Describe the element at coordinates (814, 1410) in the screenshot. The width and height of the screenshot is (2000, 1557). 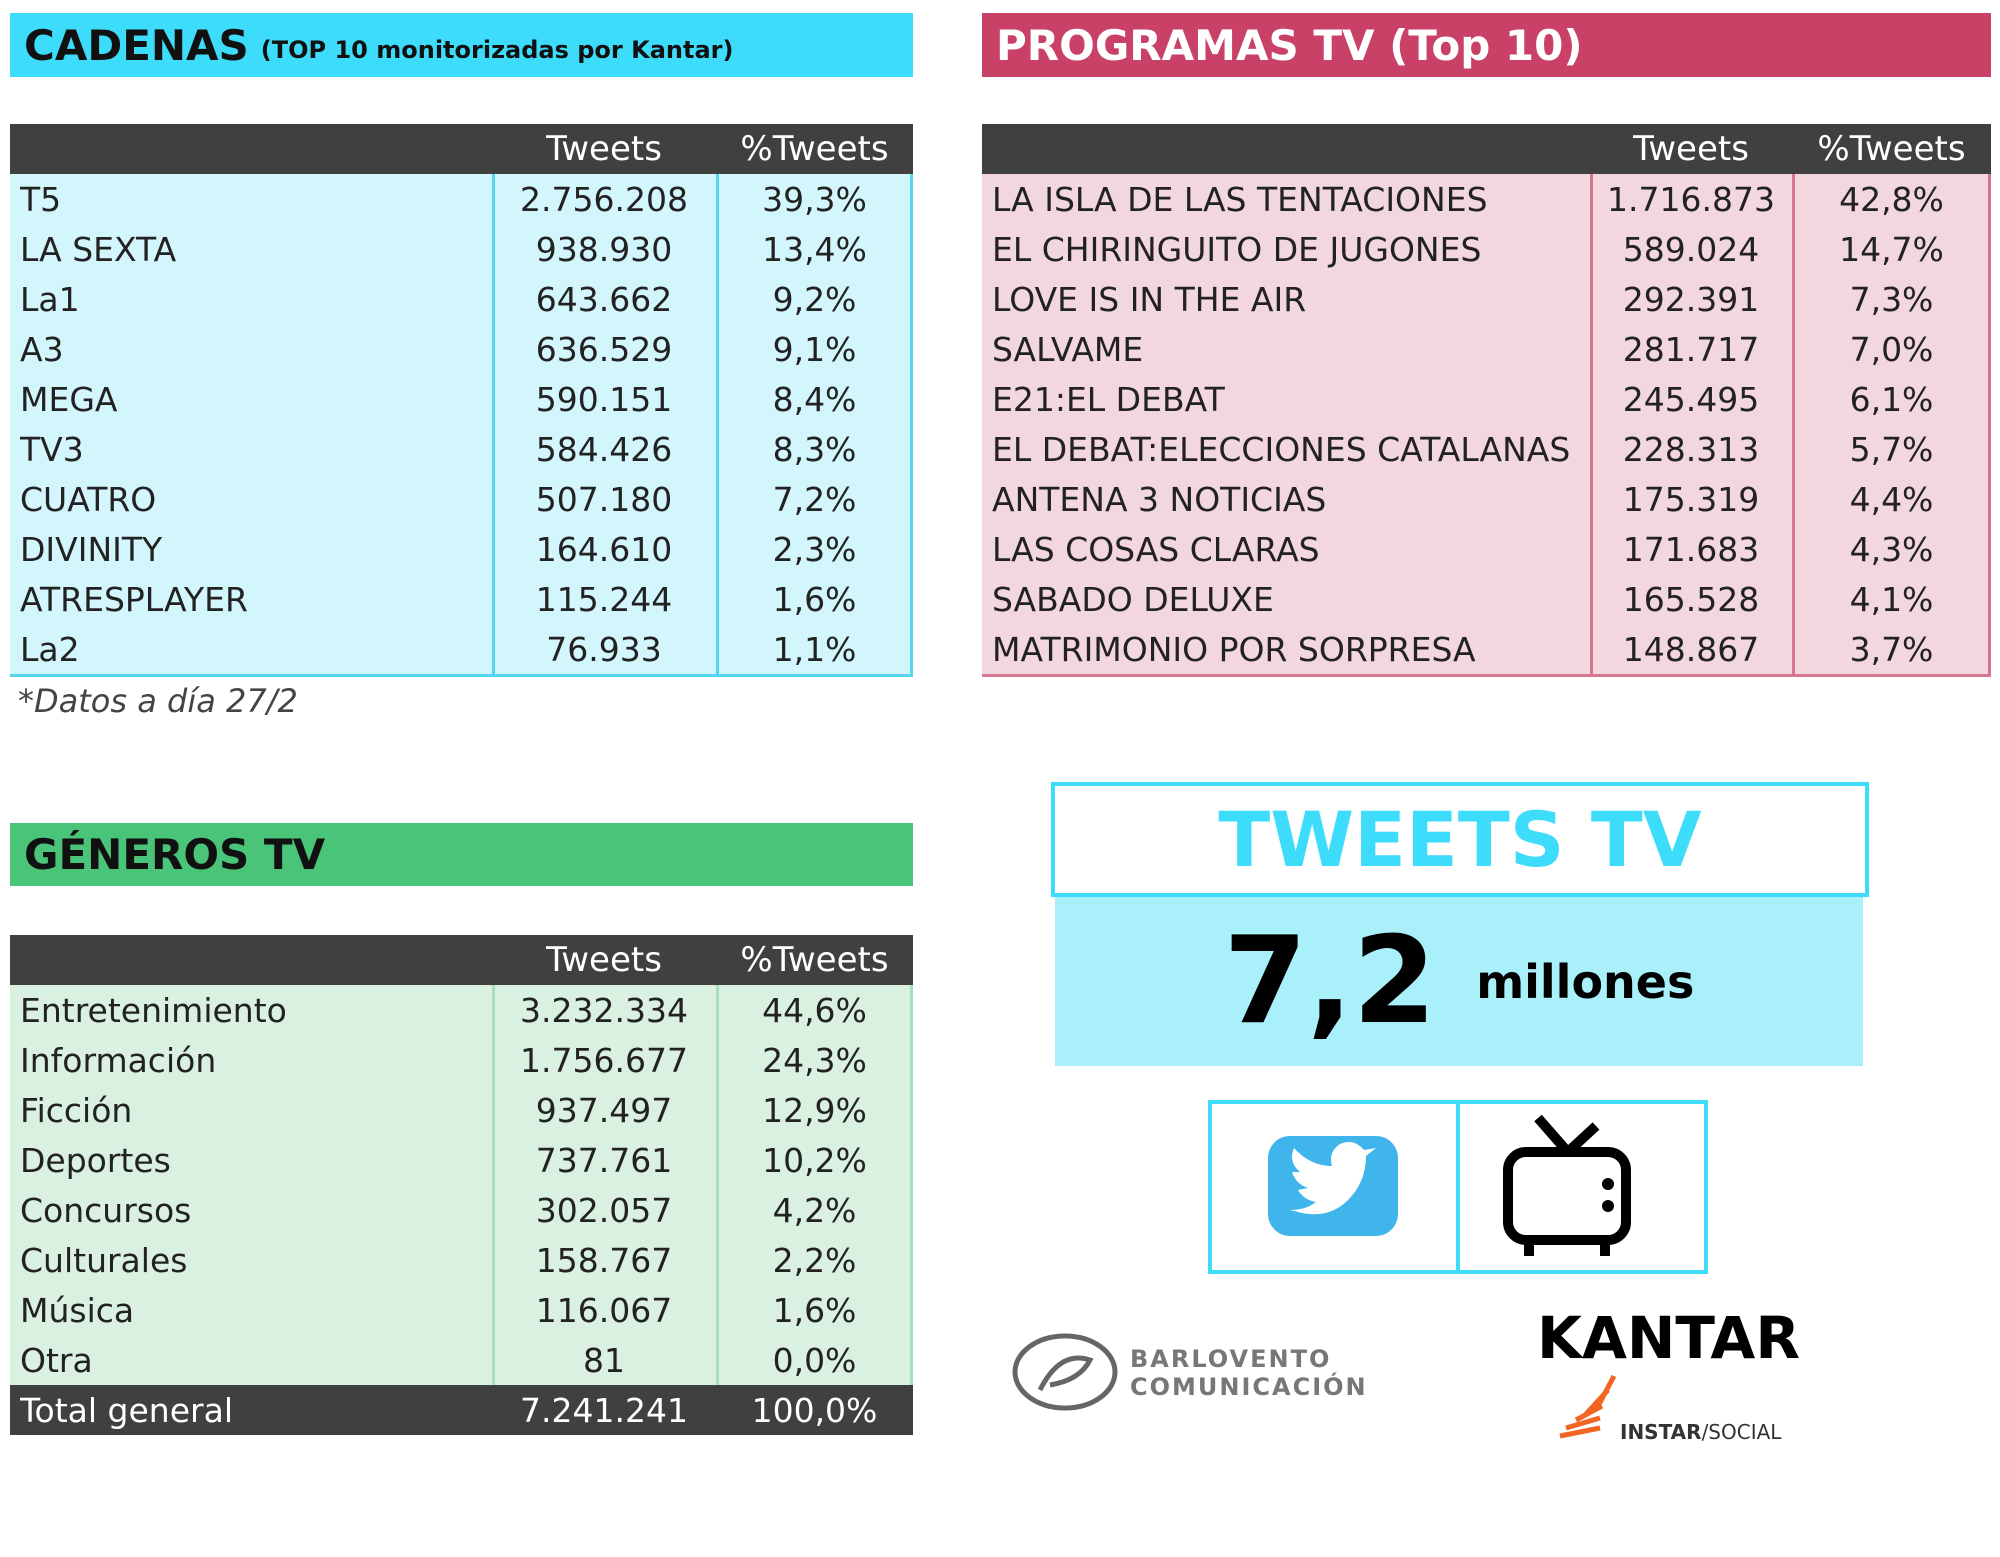
I see `total-cell: 100,0%` at that location.